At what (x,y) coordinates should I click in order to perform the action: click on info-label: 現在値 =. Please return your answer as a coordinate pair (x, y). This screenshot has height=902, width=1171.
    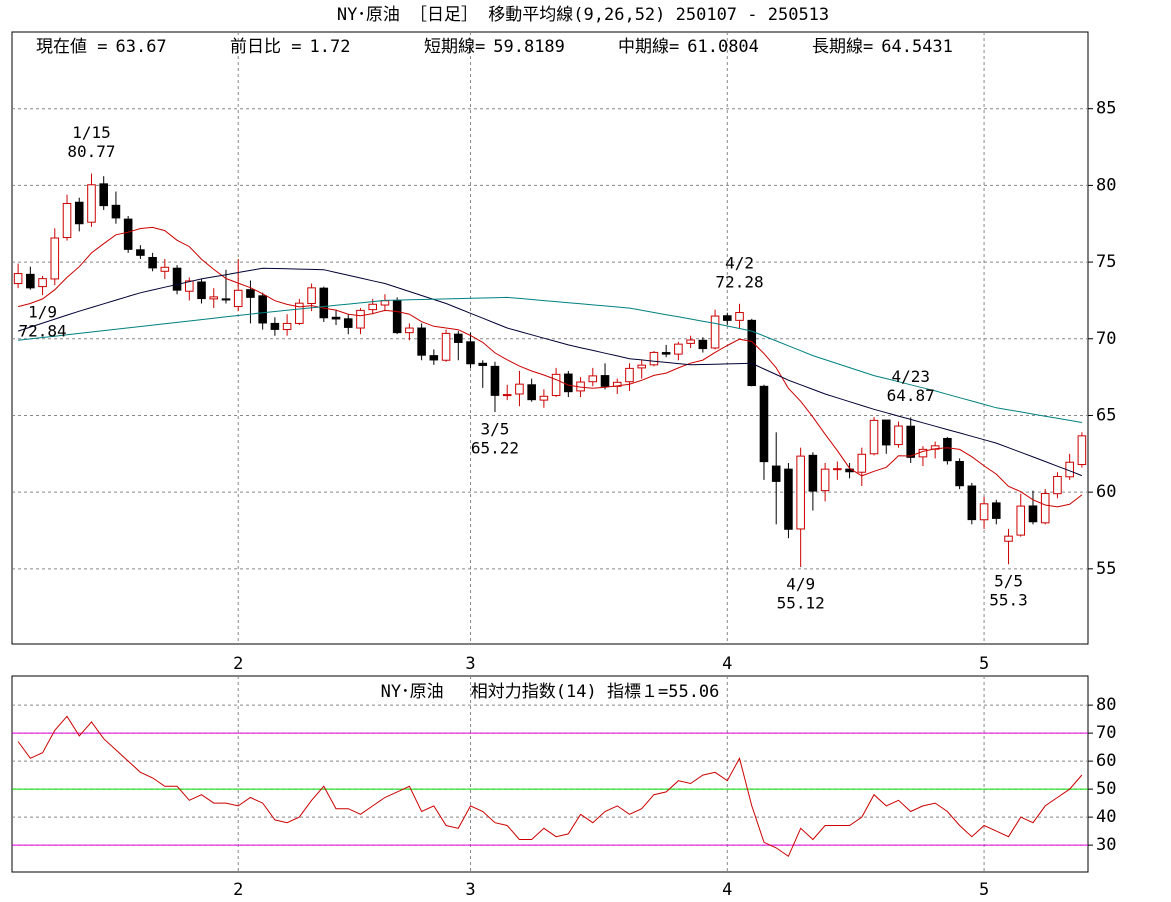
    Looking at the image, I should click on (71, 47).